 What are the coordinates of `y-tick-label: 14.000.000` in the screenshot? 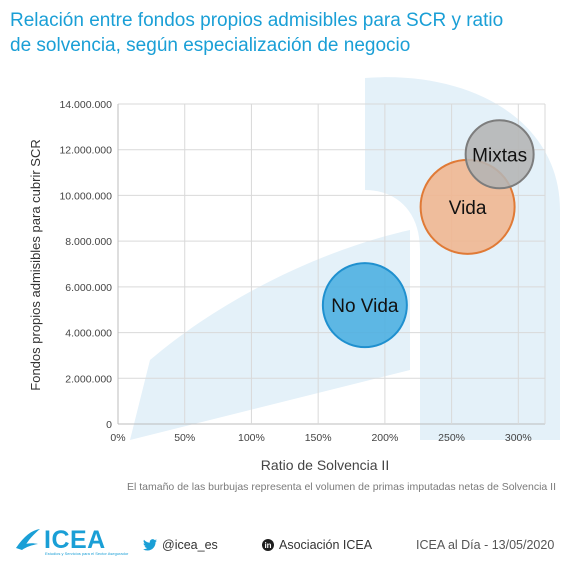 It's located at (85, 105).